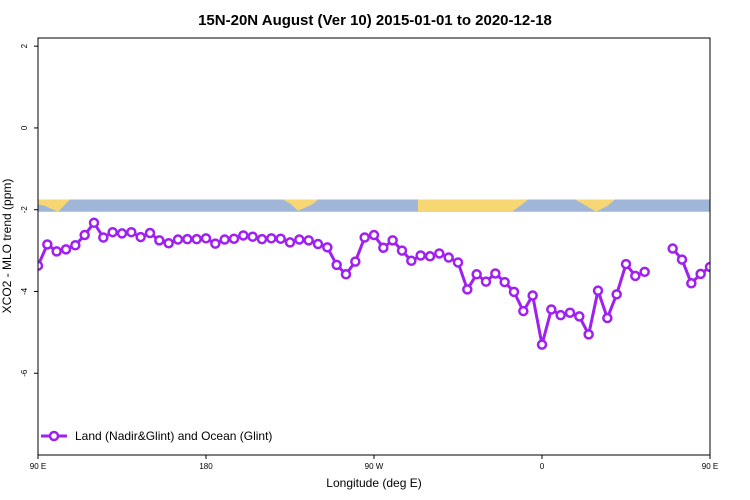 This screenshot has height=500, width=750. What do you see at coordinates (326, 205) in the screenshot?
I see `land-patches` at bounding box center [326, 205].